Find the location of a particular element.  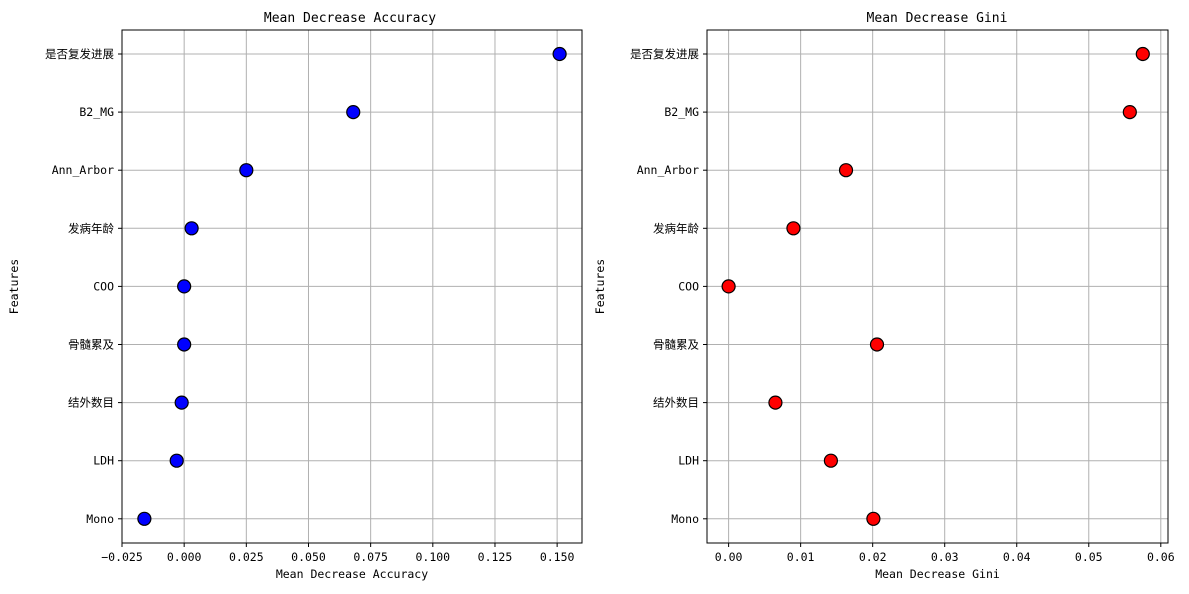

x-tick-label: 0.100 is located at coordinates (432, 557).